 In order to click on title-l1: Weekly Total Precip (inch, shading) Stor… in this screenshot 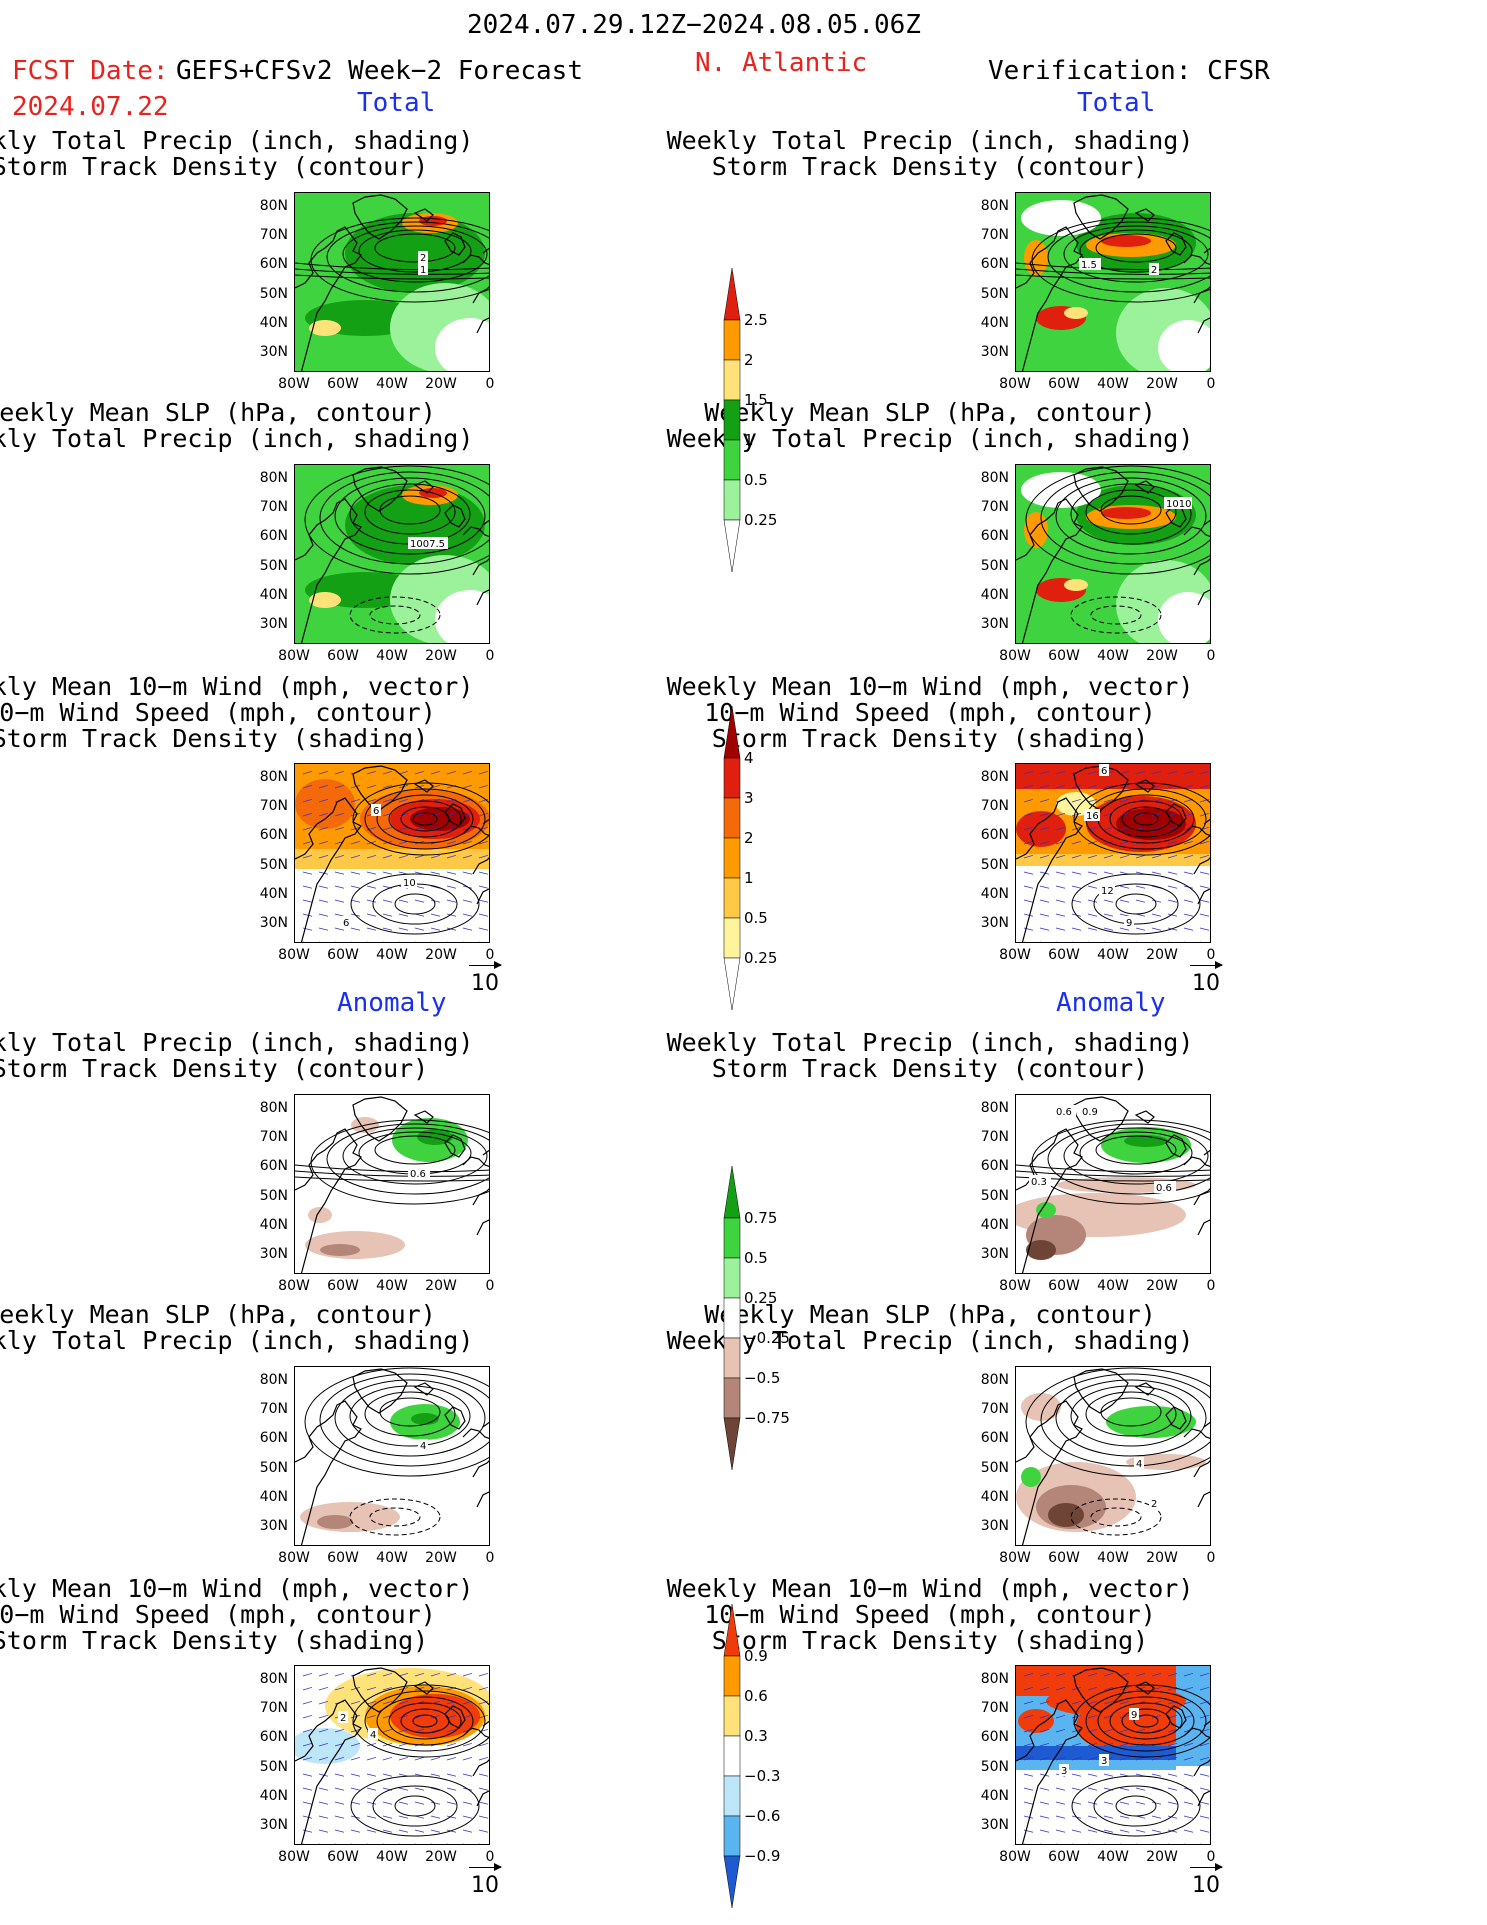, I will do `click(255, 154)`.